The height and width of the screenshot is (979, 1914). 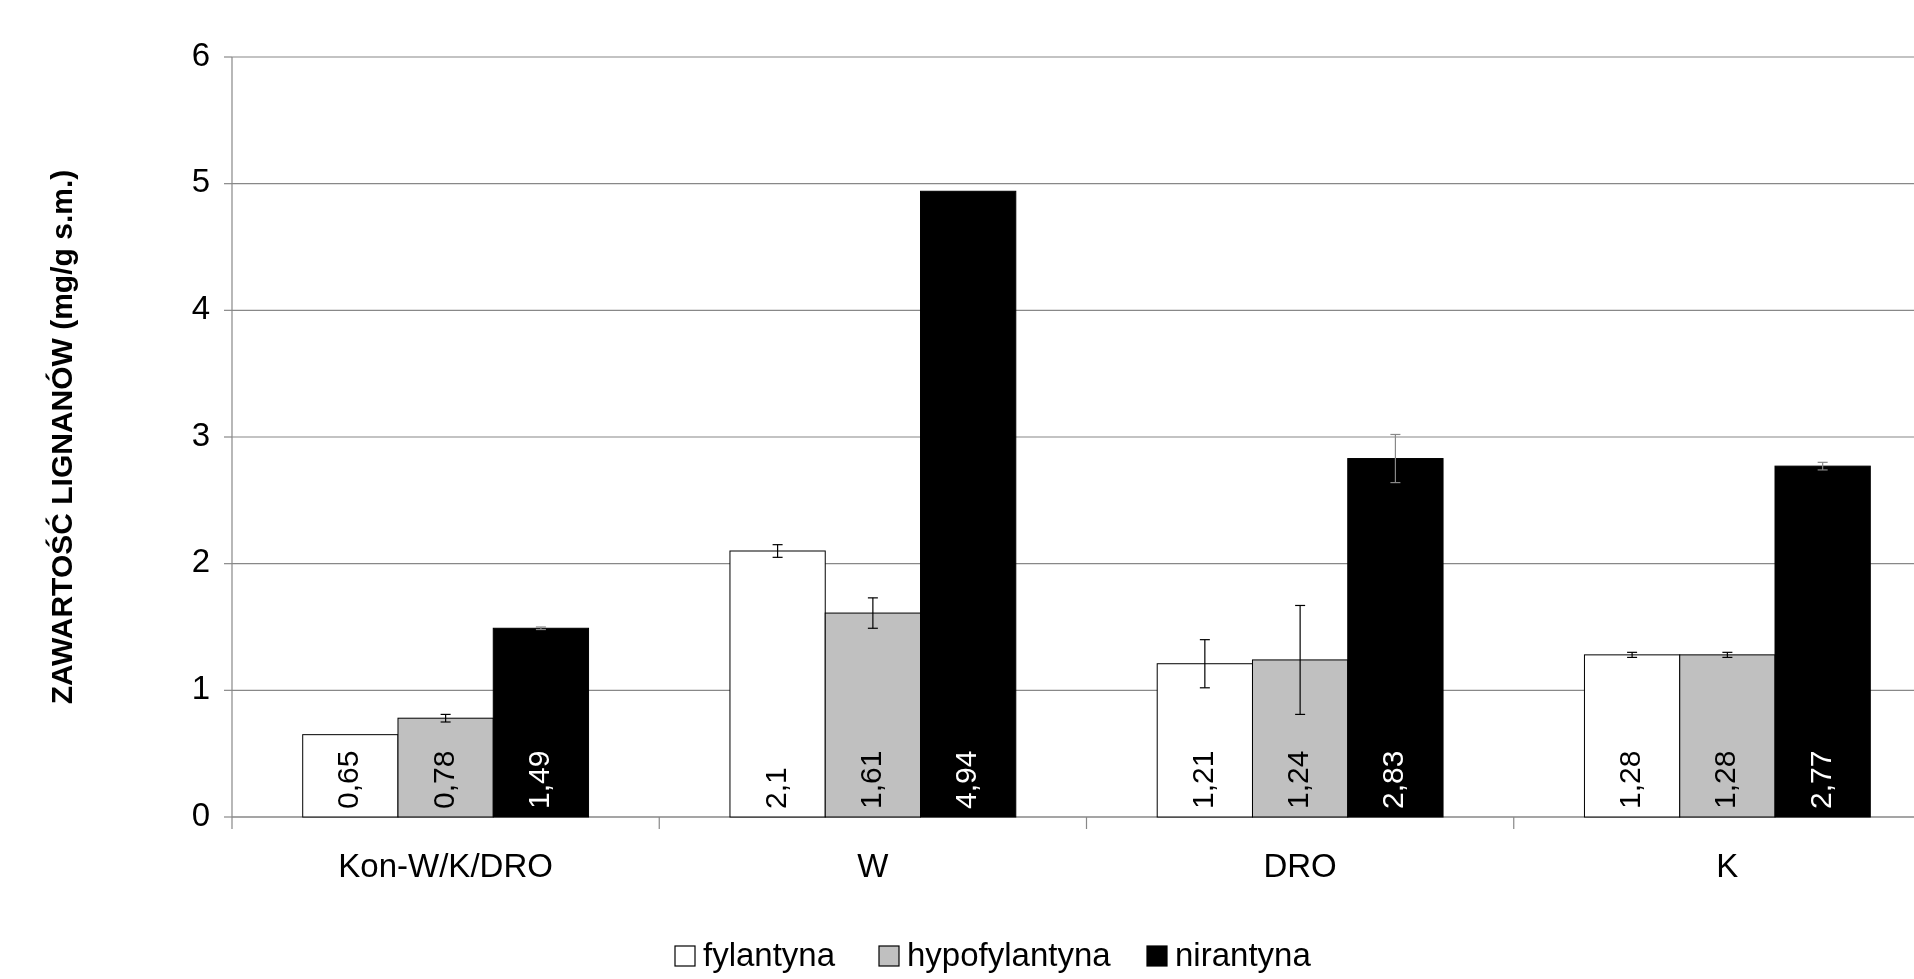 I want to click on x-tick-label: Kon-W/K/DRO, so click(x=445, y=865).